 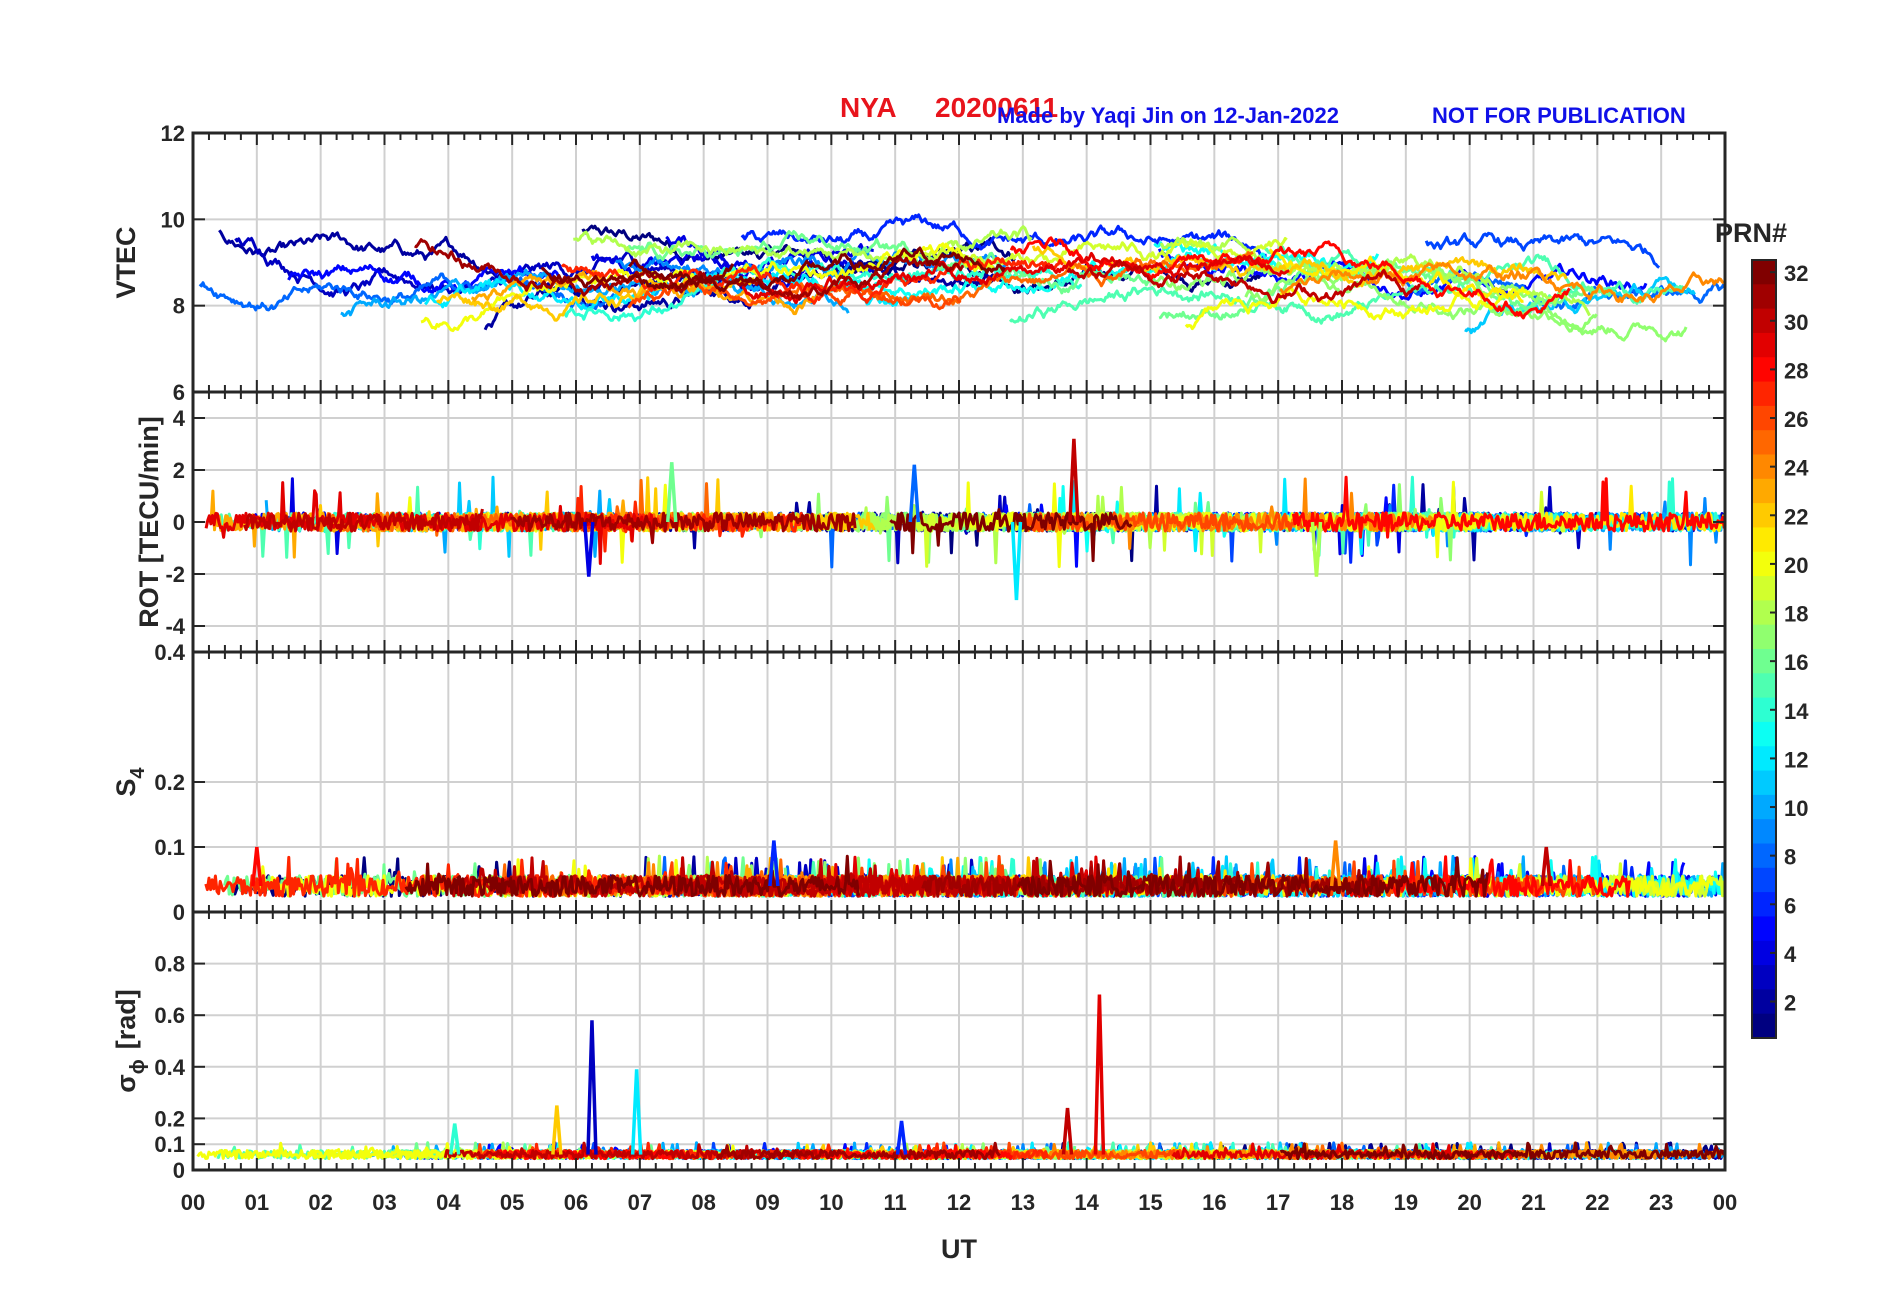 I want to click on colorbar-cell-prn17, so click(x=1764, y=637).